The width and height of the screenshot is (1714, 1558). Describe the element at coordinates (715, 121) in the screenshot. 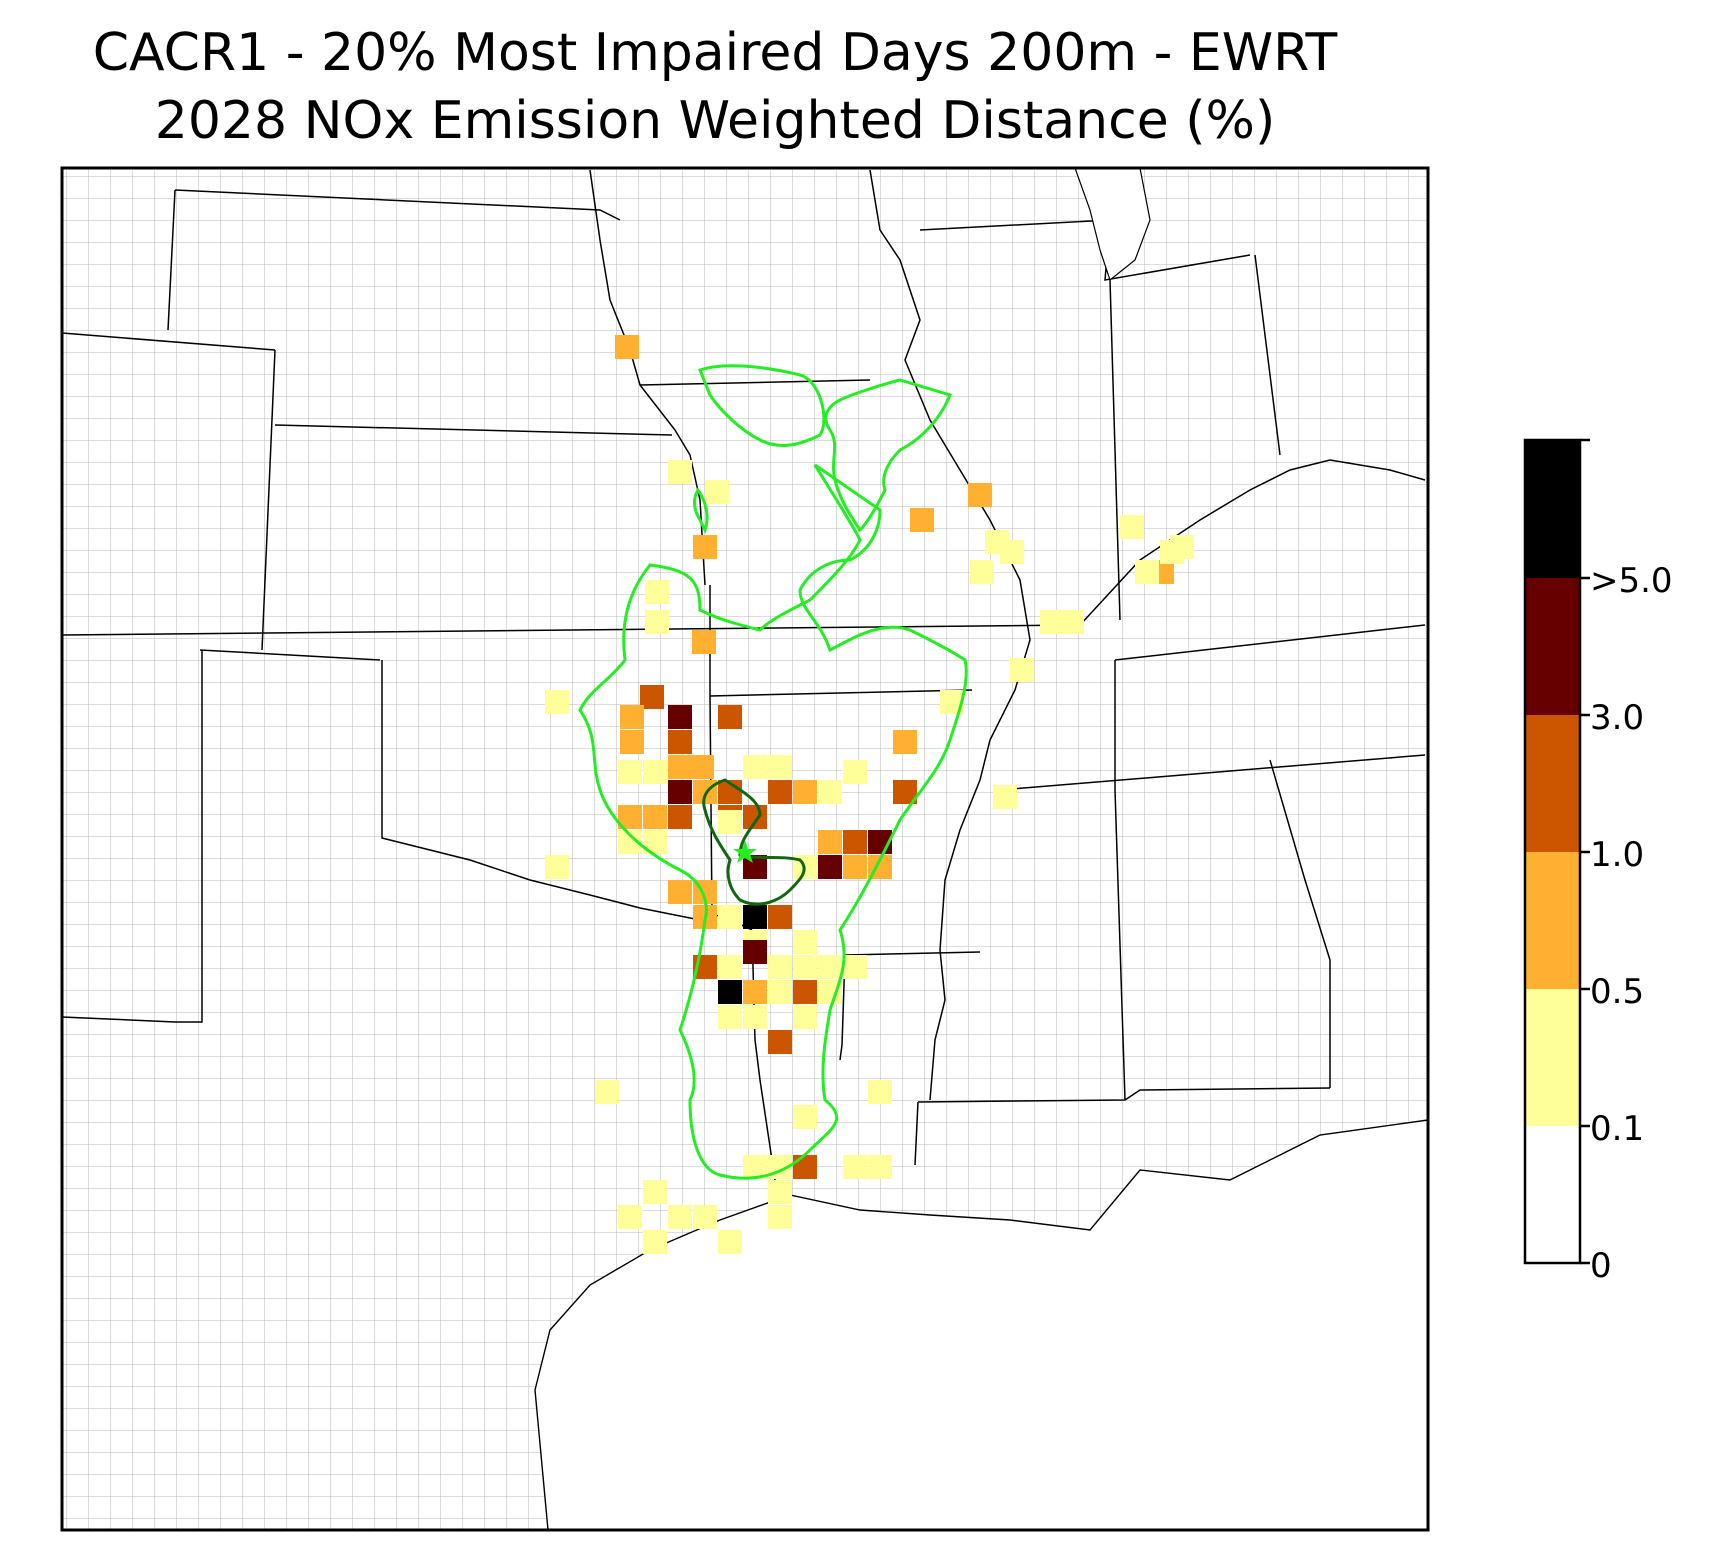

I see `map-title-line-2: 2028 NOx Emission Weighted Distance (%)` at that location.